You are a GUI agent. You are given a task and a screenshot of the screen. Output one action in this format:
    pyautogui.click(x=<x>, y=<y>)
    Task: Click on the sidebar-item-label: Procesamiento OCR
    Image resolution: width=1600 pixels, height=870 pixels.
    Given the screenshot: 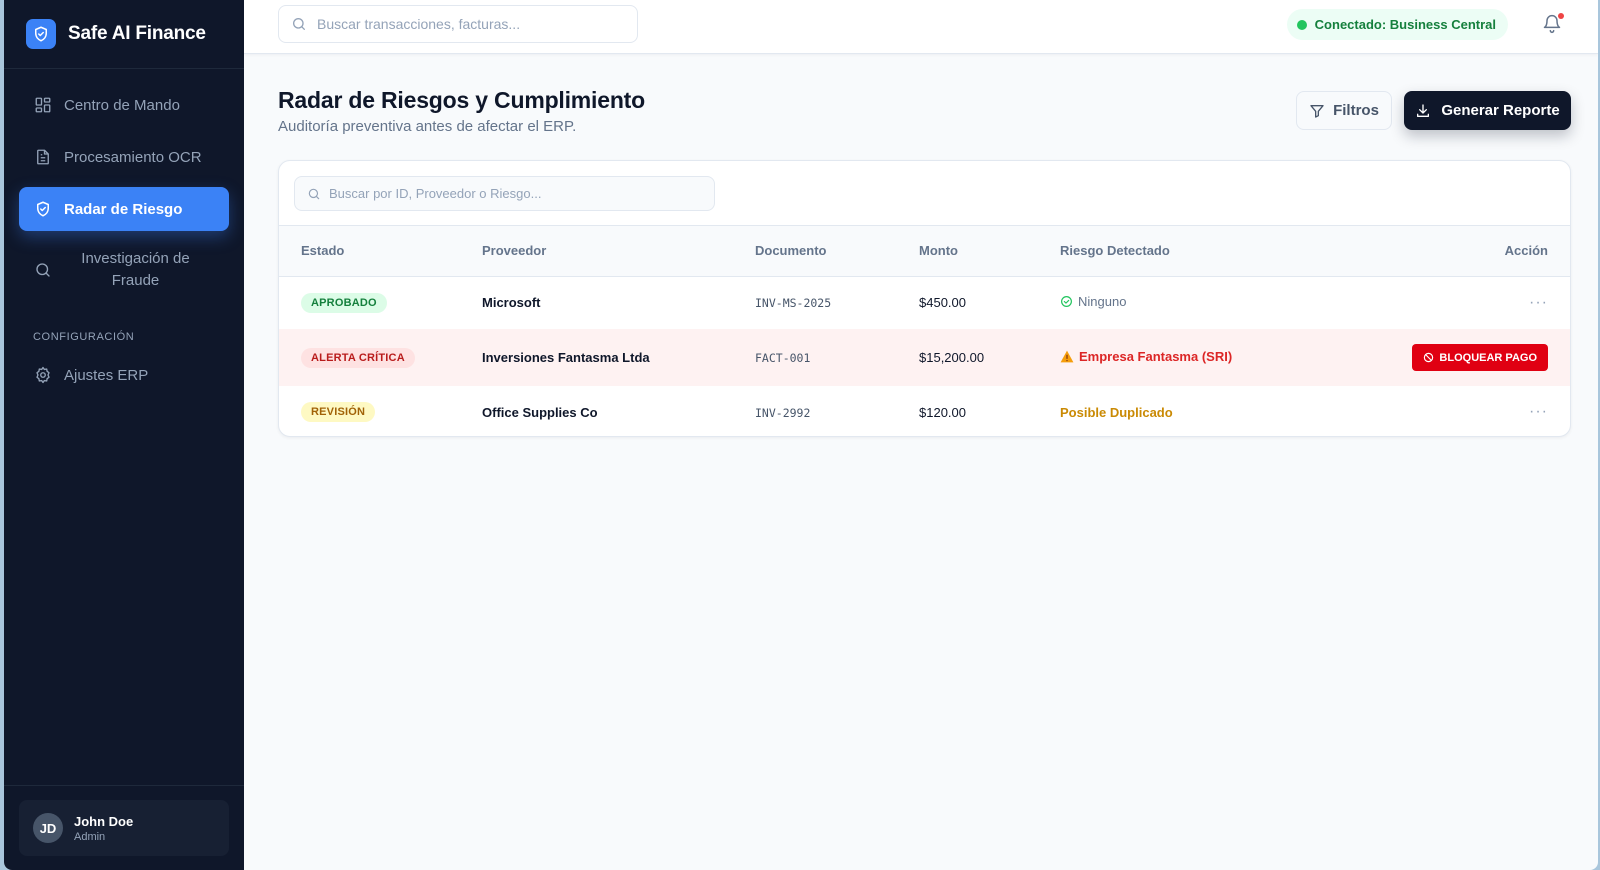 What is the action you would take?
    pyautogui.click(x=133, y=157)
    